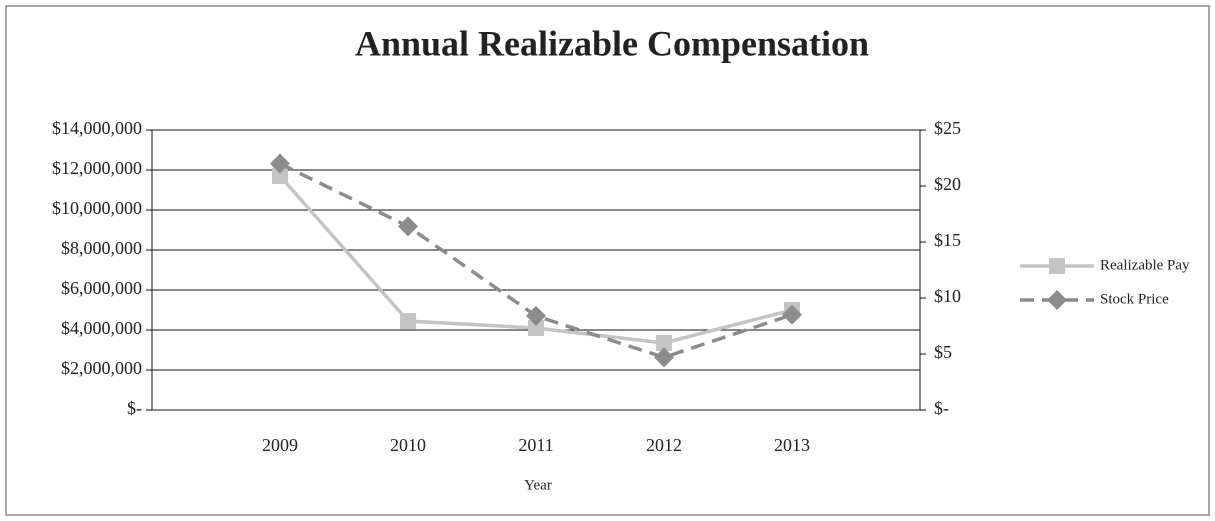 This screenshot has width=1215, height=521. Describe the element at coordinates (943, 352) in the screenshot. I see `y2-tick-label: $5` at that location.